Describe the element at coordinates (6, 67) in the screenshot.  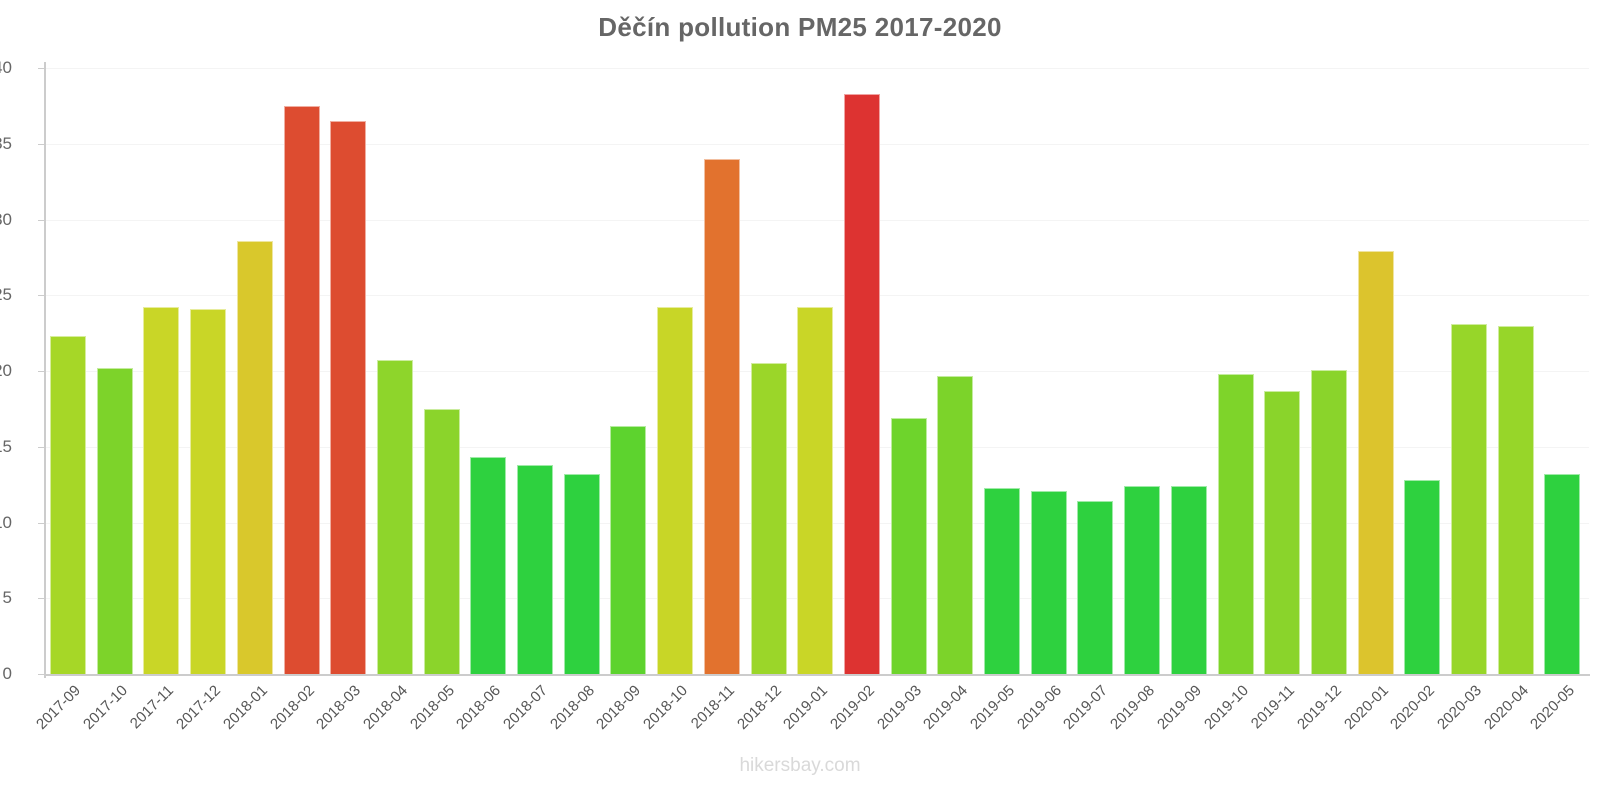
I see `y-tick-label: 40` at that location.